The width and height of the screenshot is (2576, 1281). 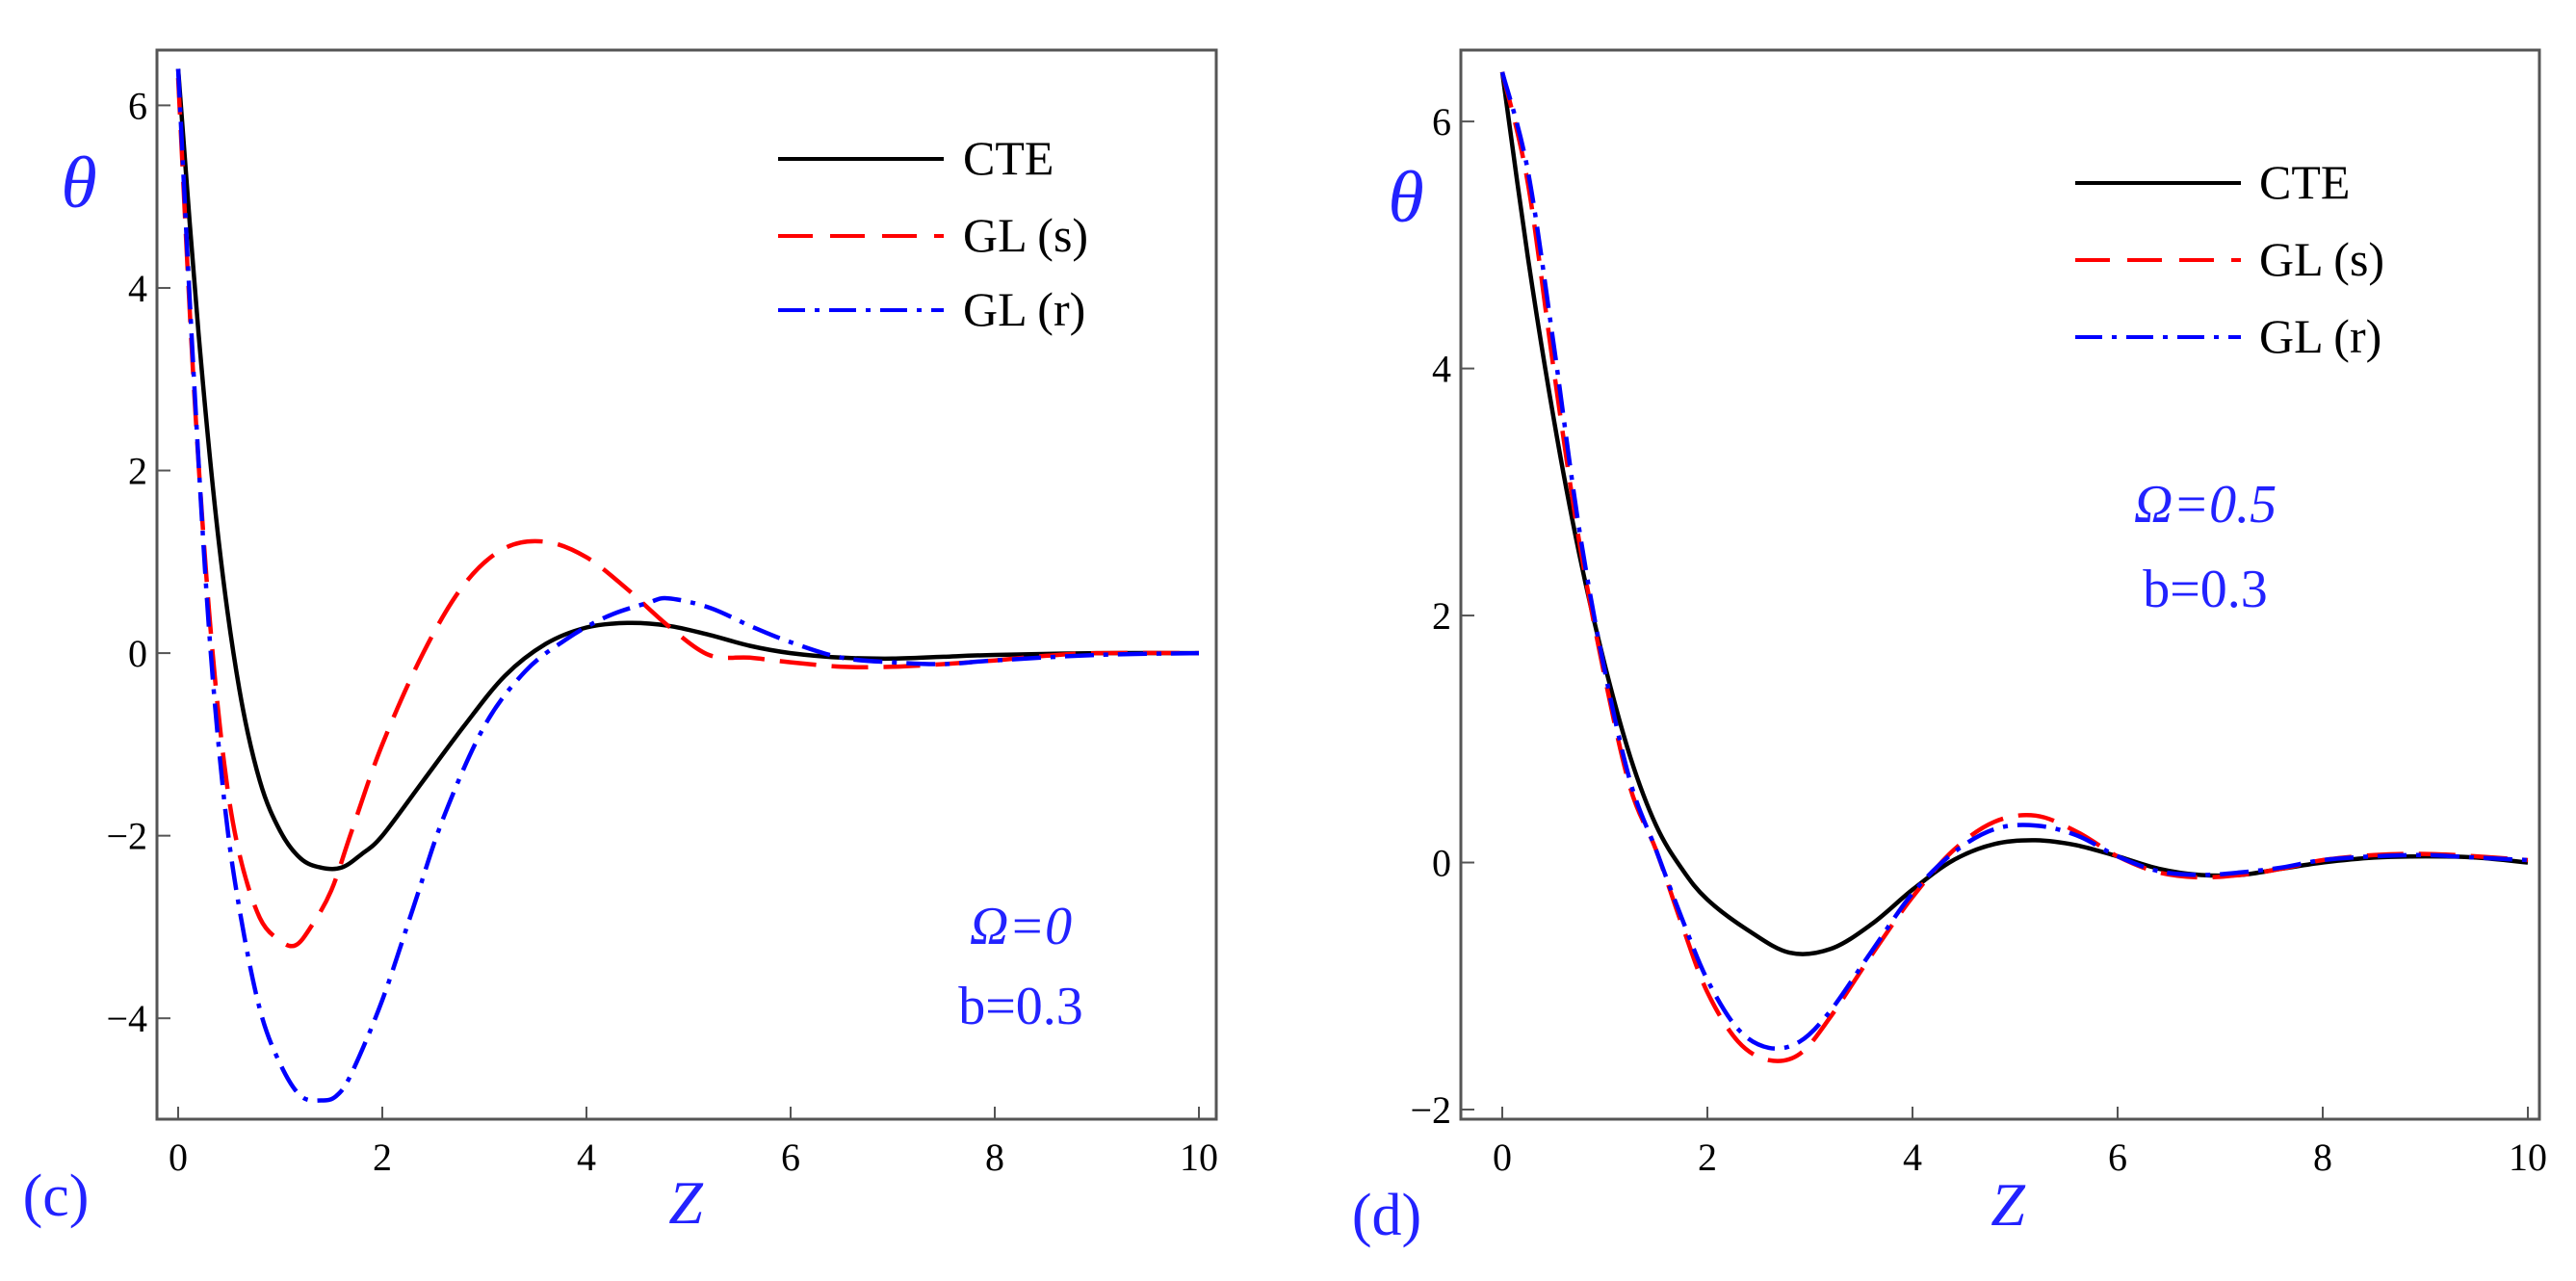 What do you see at coordinates (1021, 926) in the screenshot?
I see `annotation-omega: Ω=0` at bounding box center [1021, 926].